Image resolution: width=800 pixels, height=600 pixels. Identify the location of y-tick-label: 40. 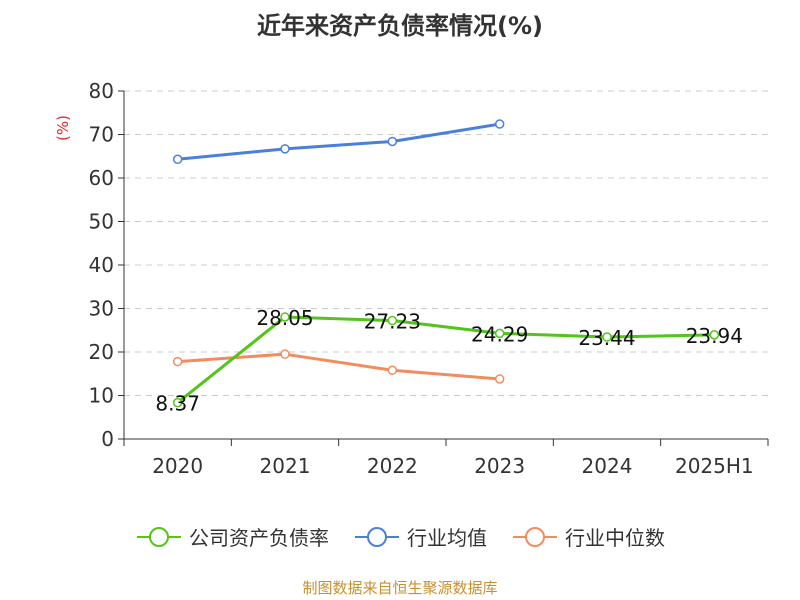
(101, 265).